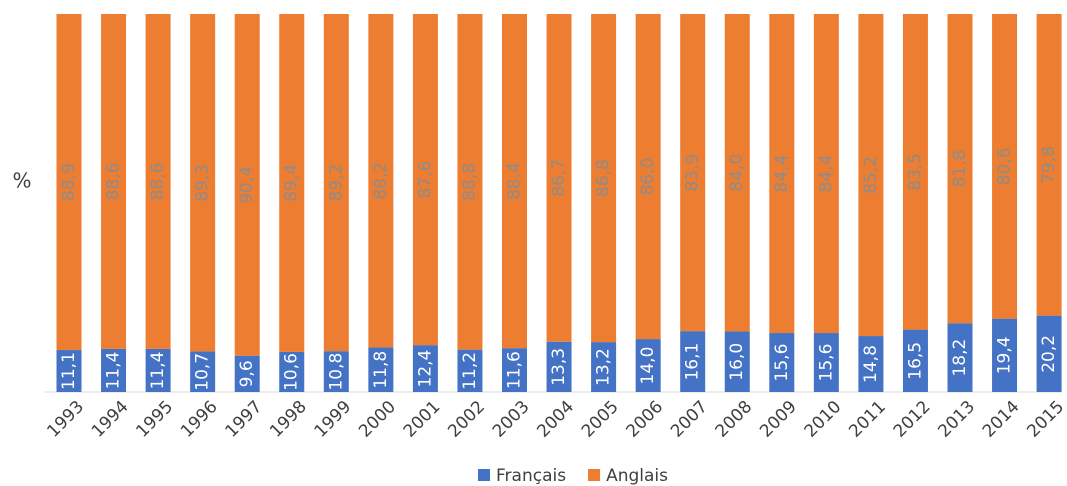  What do you see at coordinates (778, 419) in the screenshot?
I see `x-tick-label: 2009` at bounding box center [778, 419].